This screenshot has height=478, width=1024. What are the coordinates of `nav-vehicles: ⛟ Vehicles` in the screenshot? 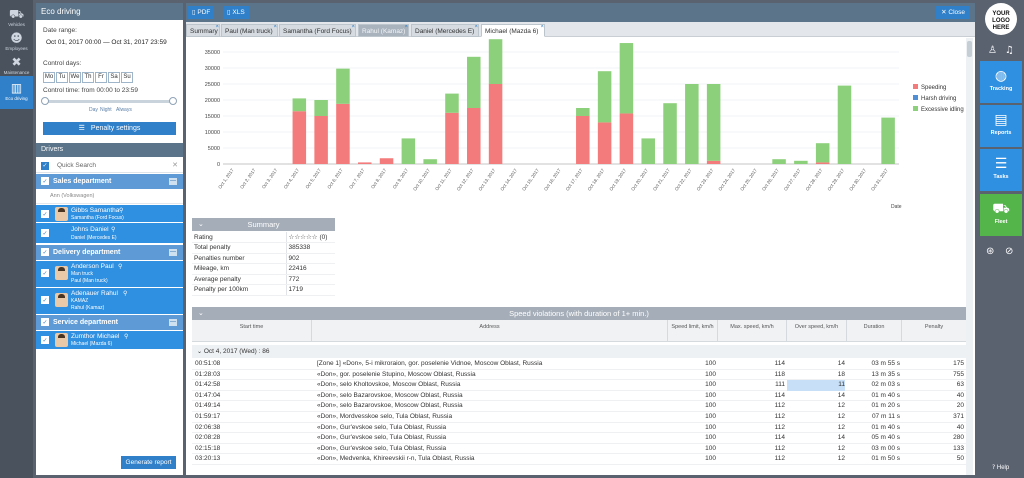 It's located at (16, 18).